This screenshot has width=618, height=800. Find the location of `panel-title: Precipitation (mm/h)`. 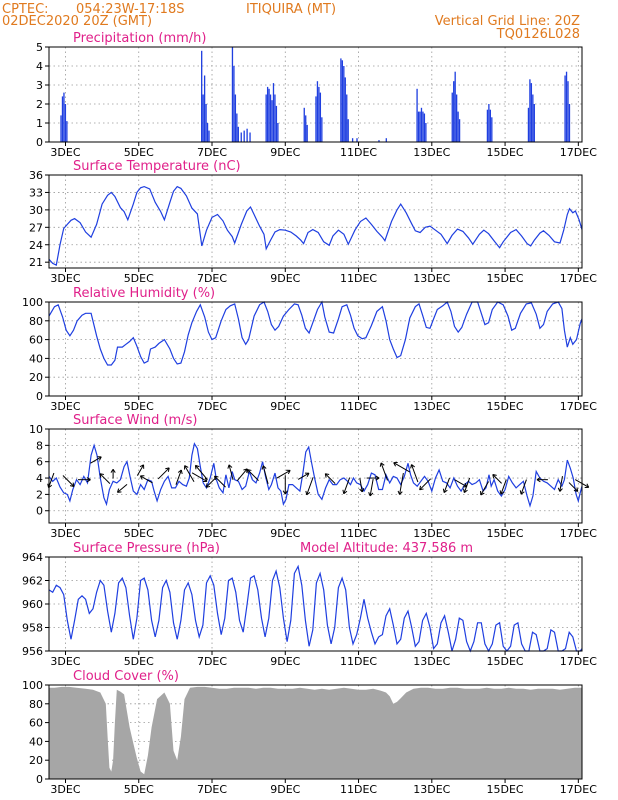

panel-title: Precipitation (mm/h) is located at coordinates (139, 38).